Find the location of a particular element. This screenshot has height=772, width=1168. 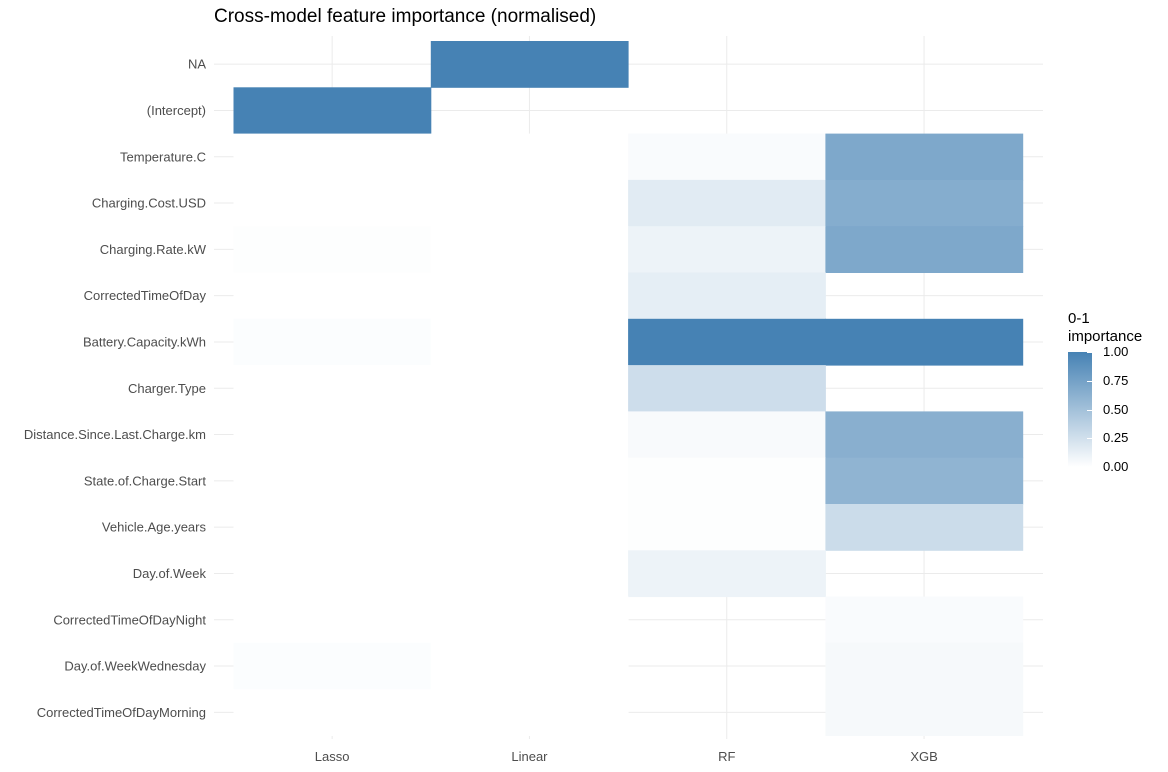

x-axis-labels: Lasso Linear RF XGB is located at coordinates (626, 756).